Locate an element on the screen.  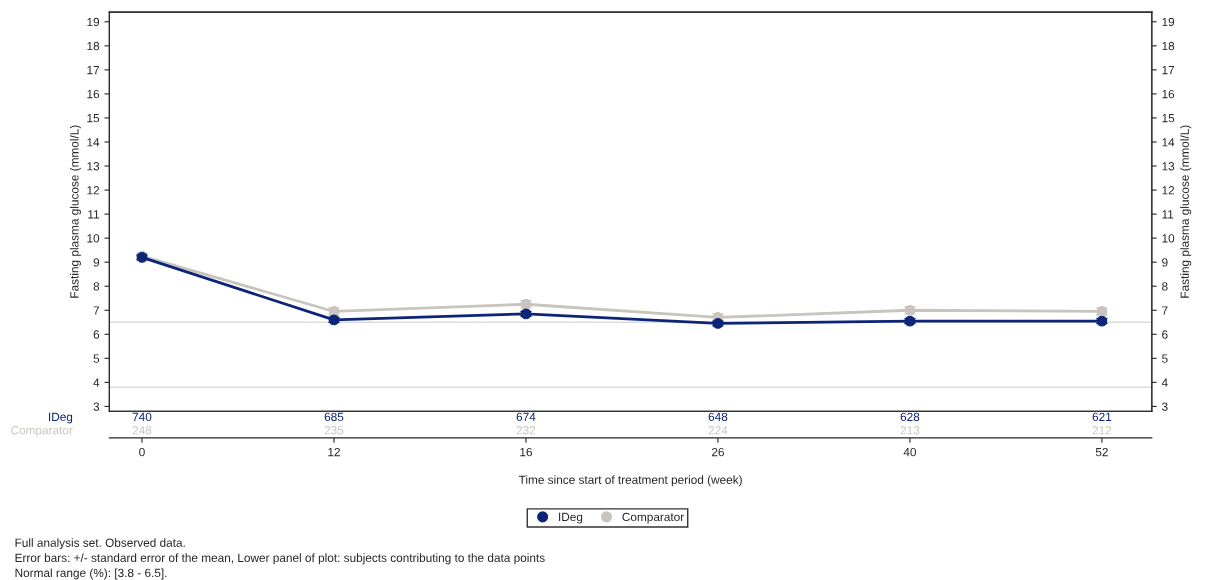
data-label: 248 is located at coordinates (142, 430).